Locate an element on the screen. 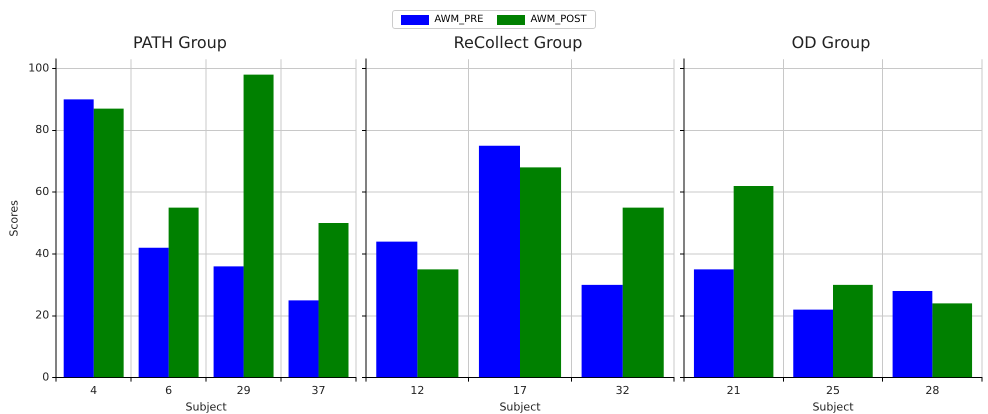 This screenshot has height=414, width=988. x-tick-label: 29 is located at coordinates (243, 391).